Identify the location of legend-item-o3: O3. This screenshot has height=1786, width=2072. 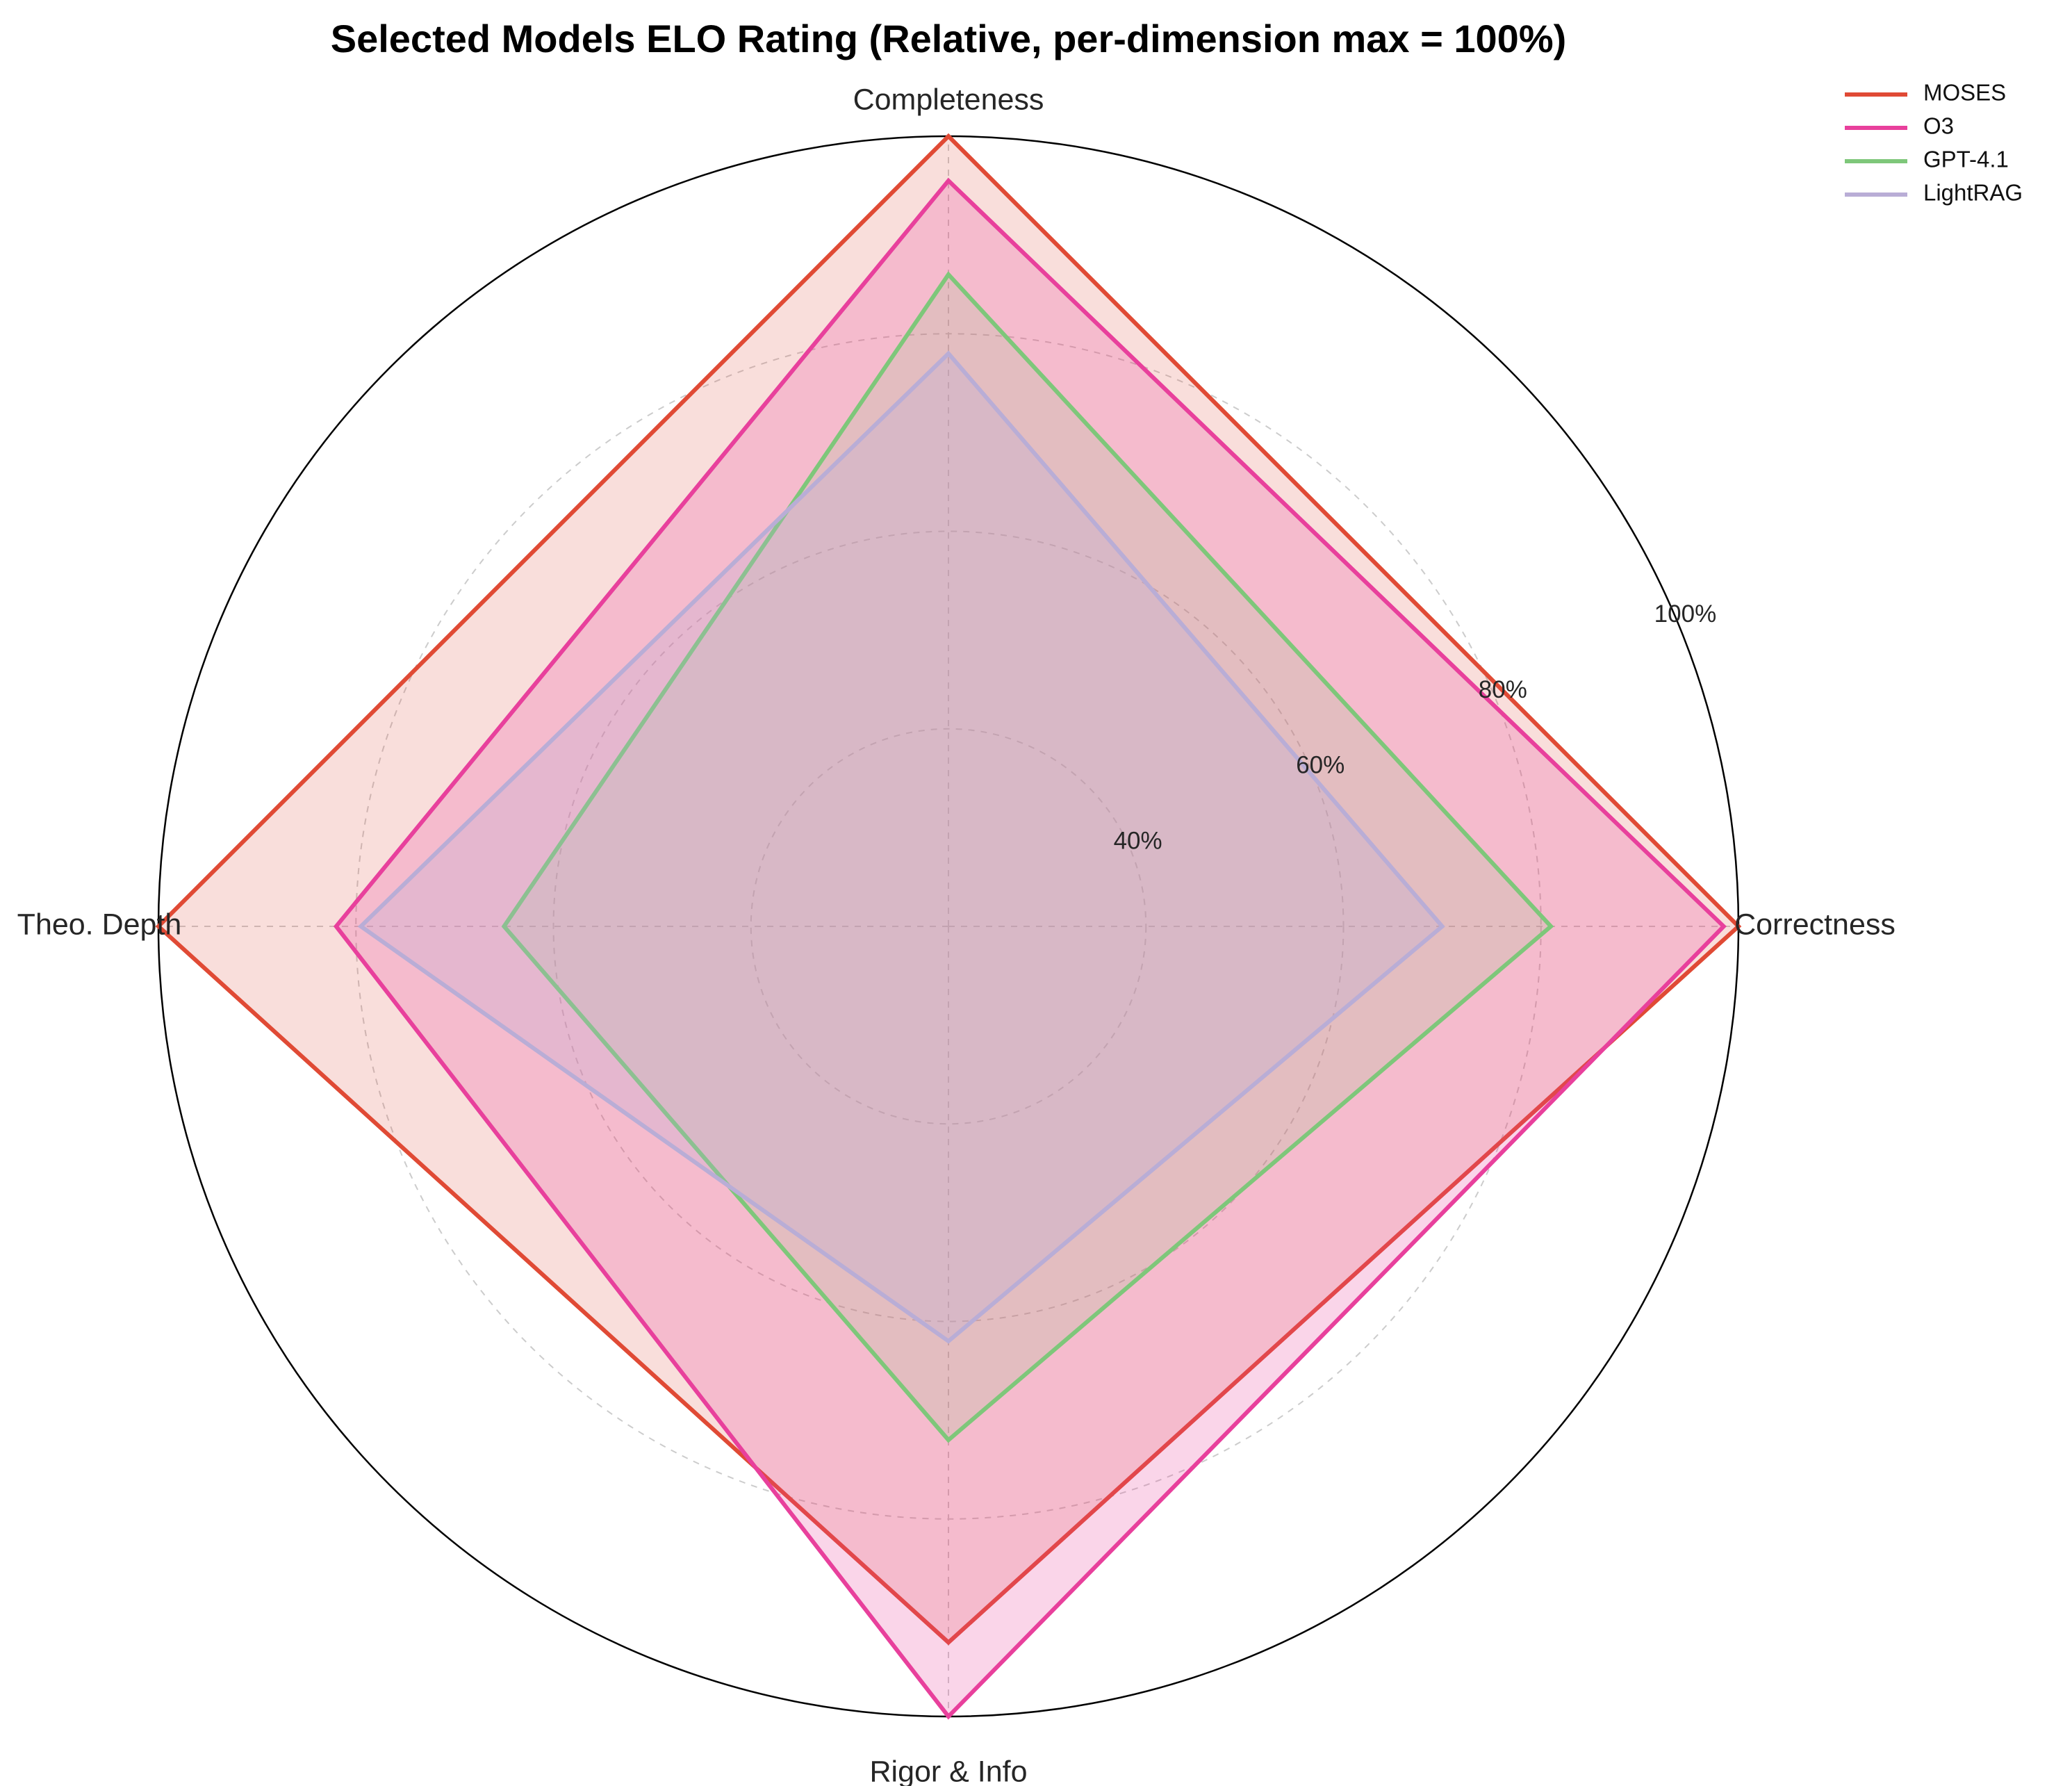
(1900, 126).